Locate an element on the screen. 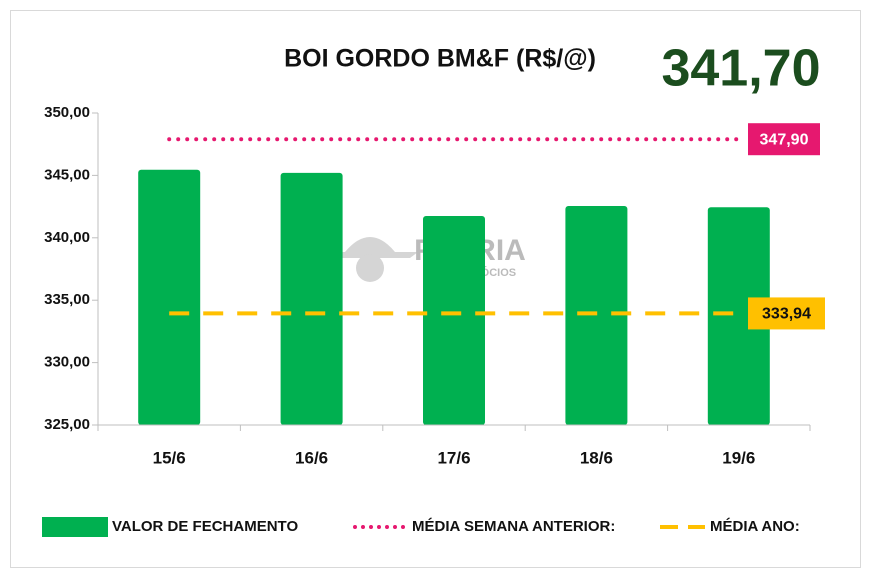  y-tick-label: 350,00 is located at coordinates (67, 112).